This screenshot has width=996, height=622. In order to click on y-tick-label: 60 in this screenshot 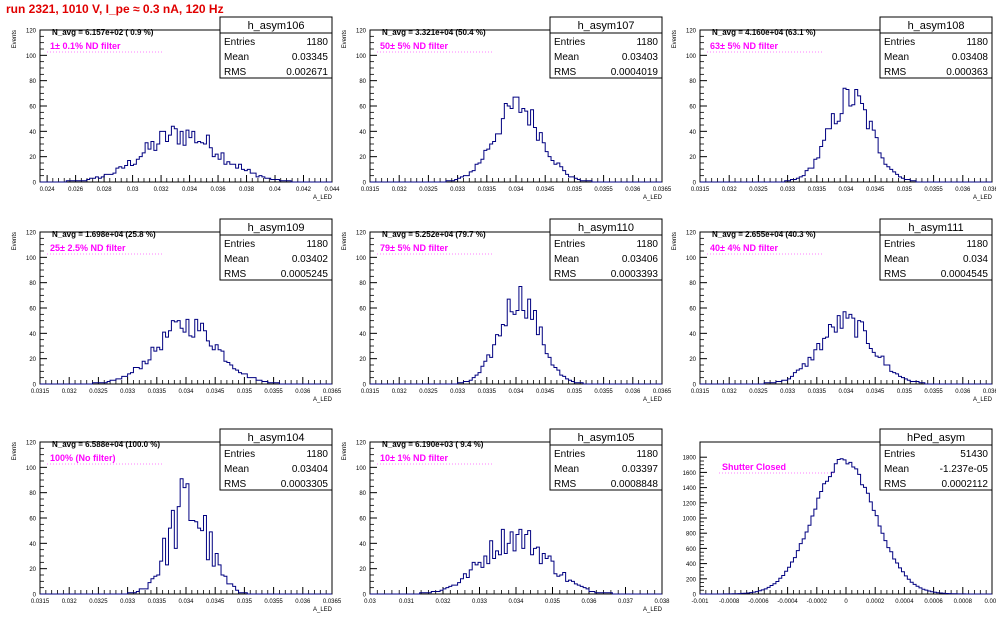, I will do `click(362, 310)`.